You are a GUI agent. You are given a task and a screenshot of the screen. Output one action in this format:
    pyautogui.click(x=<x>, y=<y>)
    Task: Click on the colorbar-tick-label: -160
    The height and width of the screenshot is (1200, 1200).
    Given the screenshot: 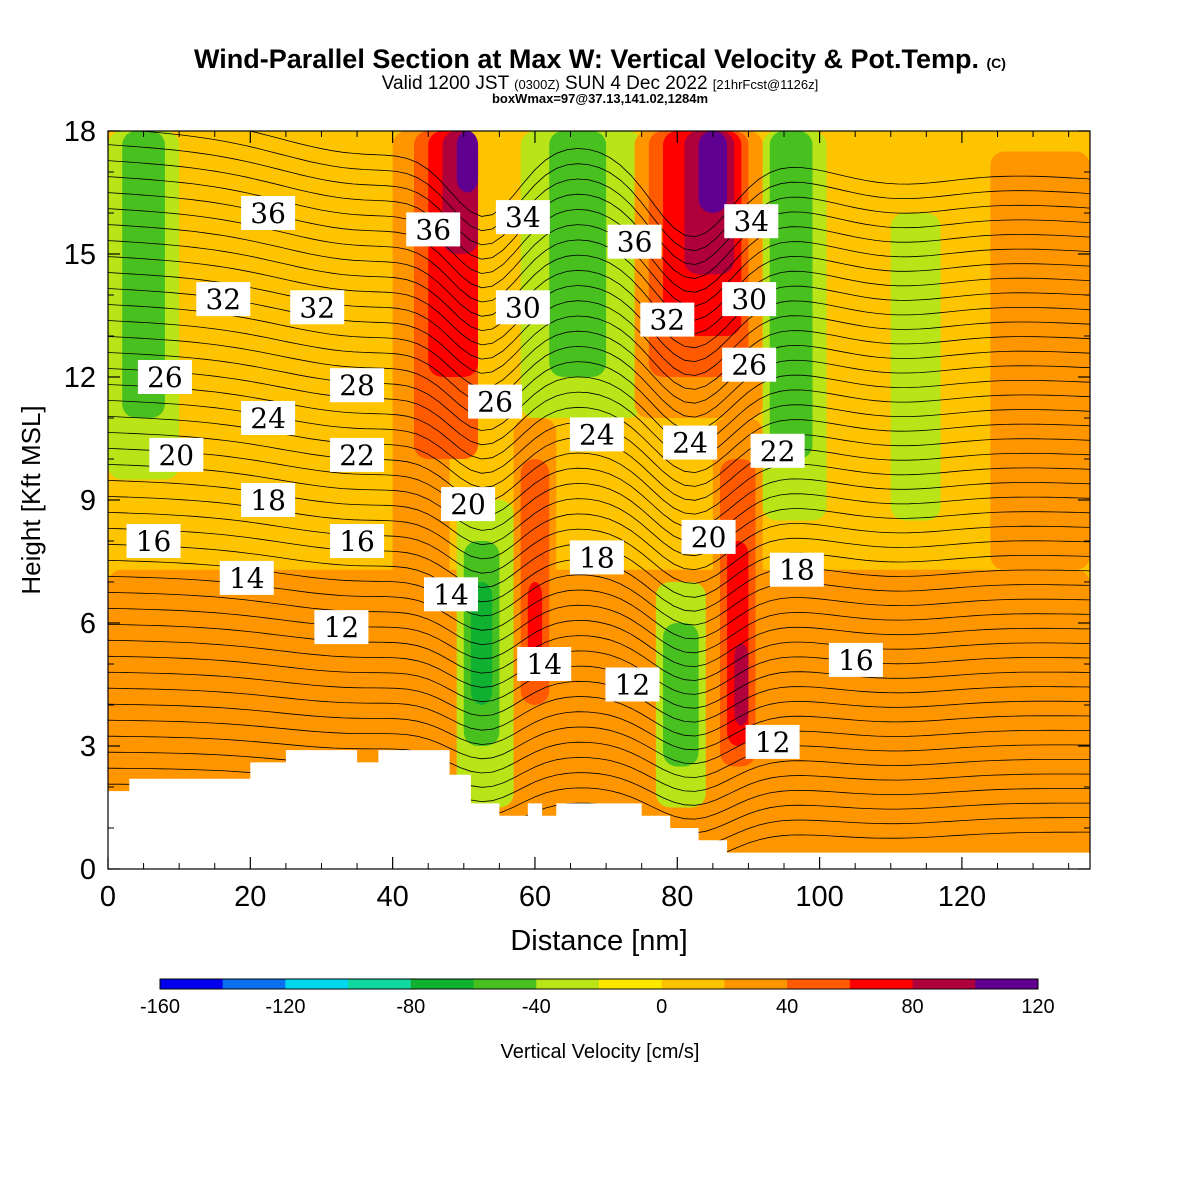 What is the action you would take?
    pyautogui.click(x=160, y=1007)
    